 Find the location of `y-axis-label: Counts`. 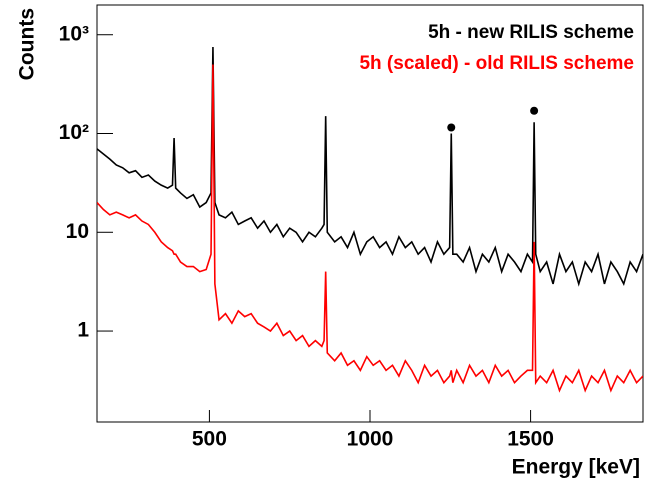

y-axis-label: Counts is located at coordinates (27, 44).